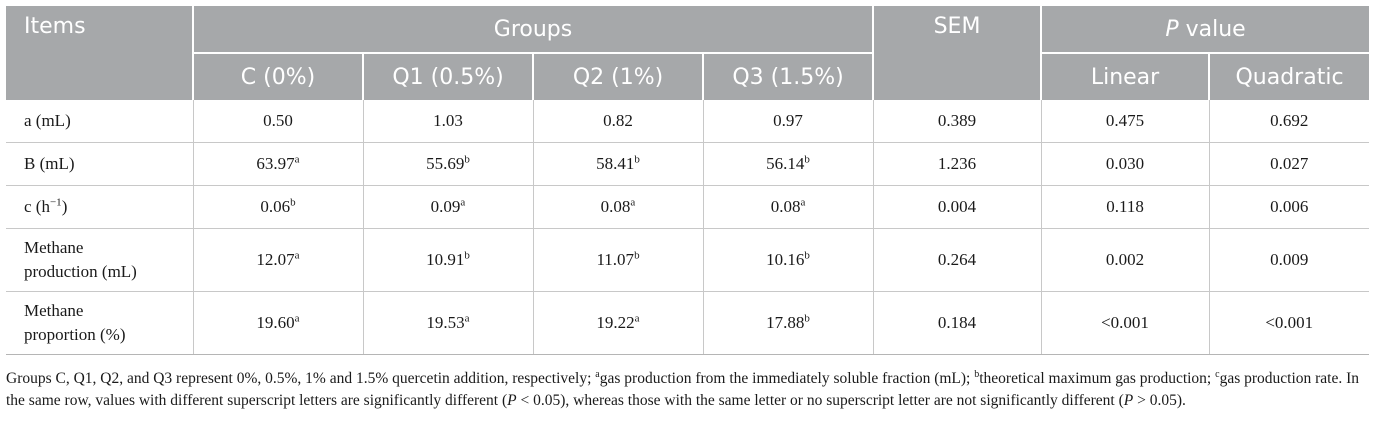 The image size is (1375, 442). What do you see at coordinates (1289, 323) in the screenshot?
I see `cell-quadratic: <0.001` at bounding box center [1289, 323].